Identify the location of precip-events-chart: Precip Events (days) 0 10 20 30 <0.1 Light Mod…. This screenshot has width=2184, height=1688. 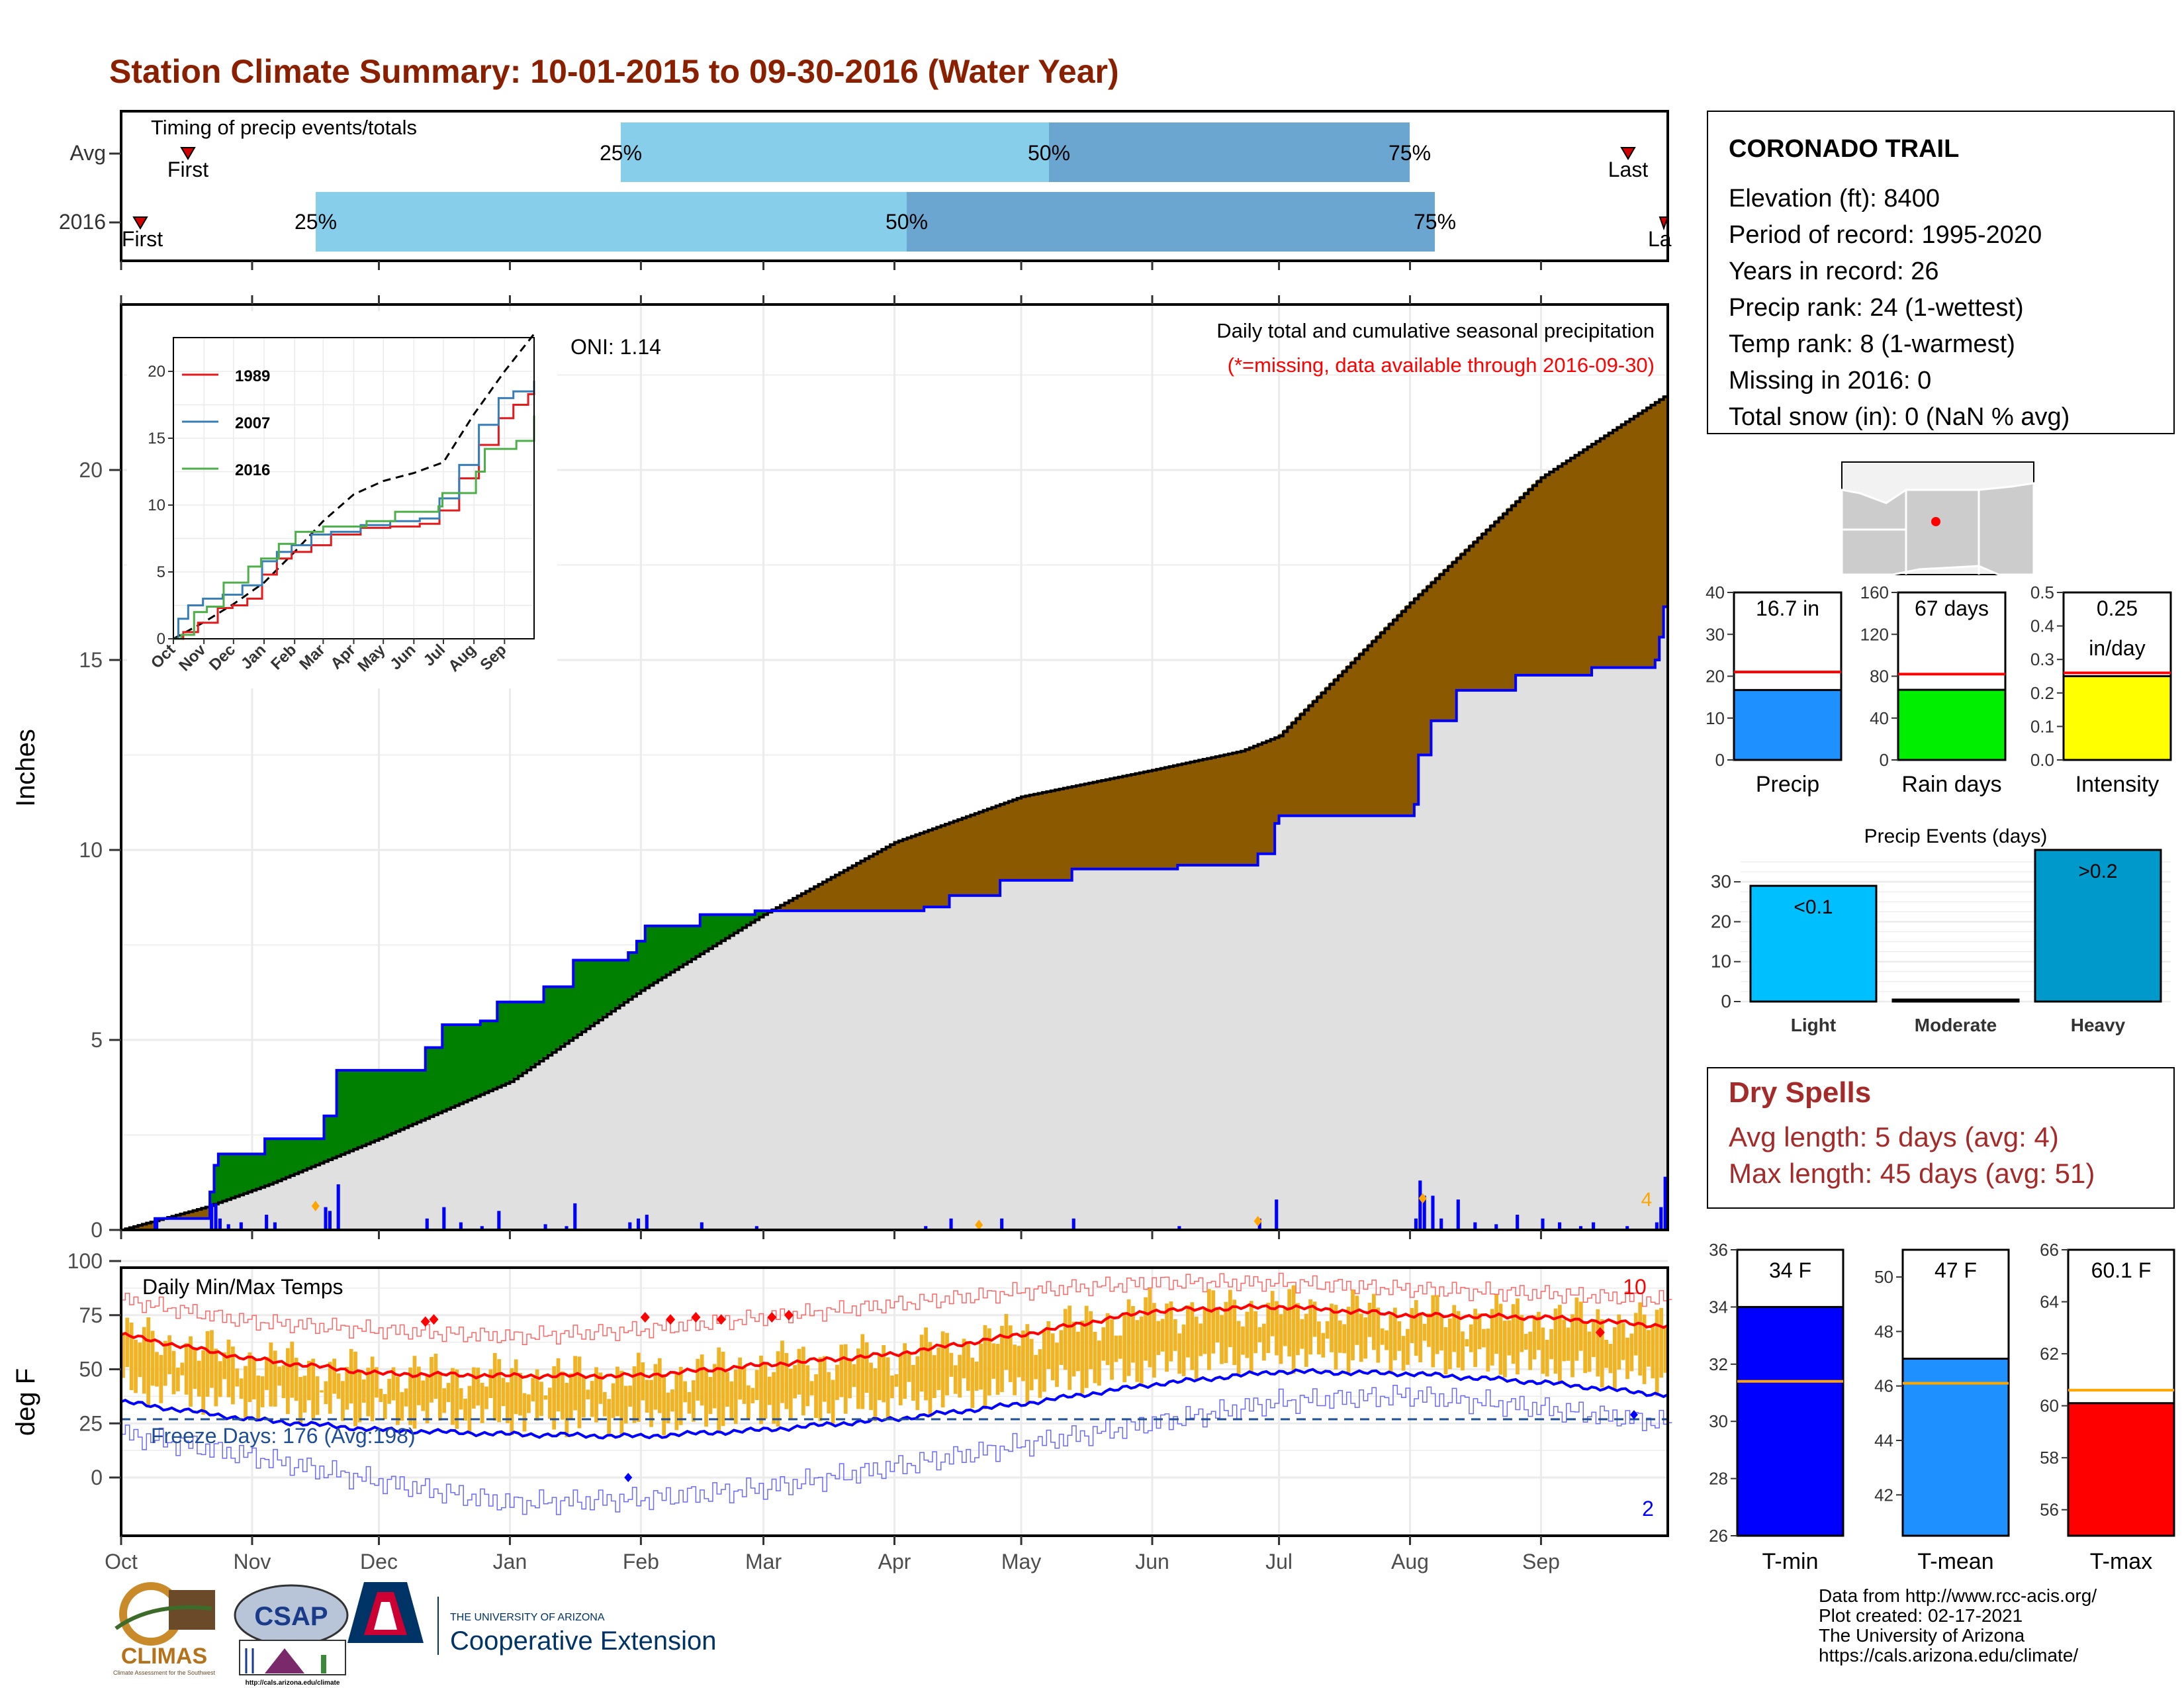
(1941, 930).